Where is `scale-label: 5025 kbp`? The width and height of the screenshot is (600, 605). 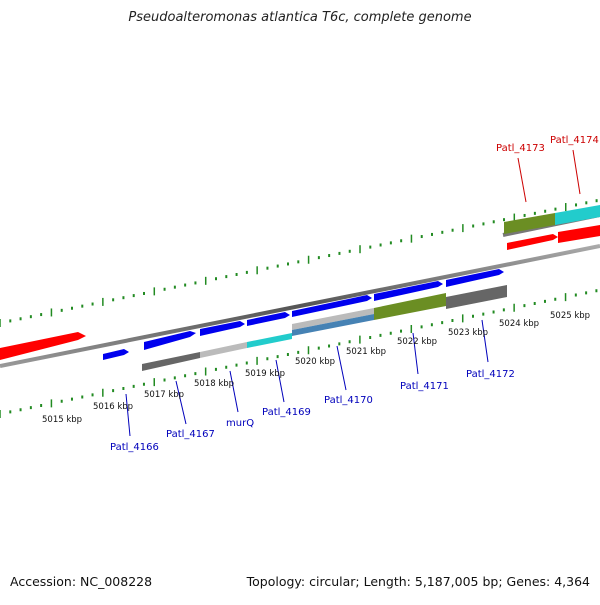
scale-label: 5025 kbp is located at coordinates (570, 316).